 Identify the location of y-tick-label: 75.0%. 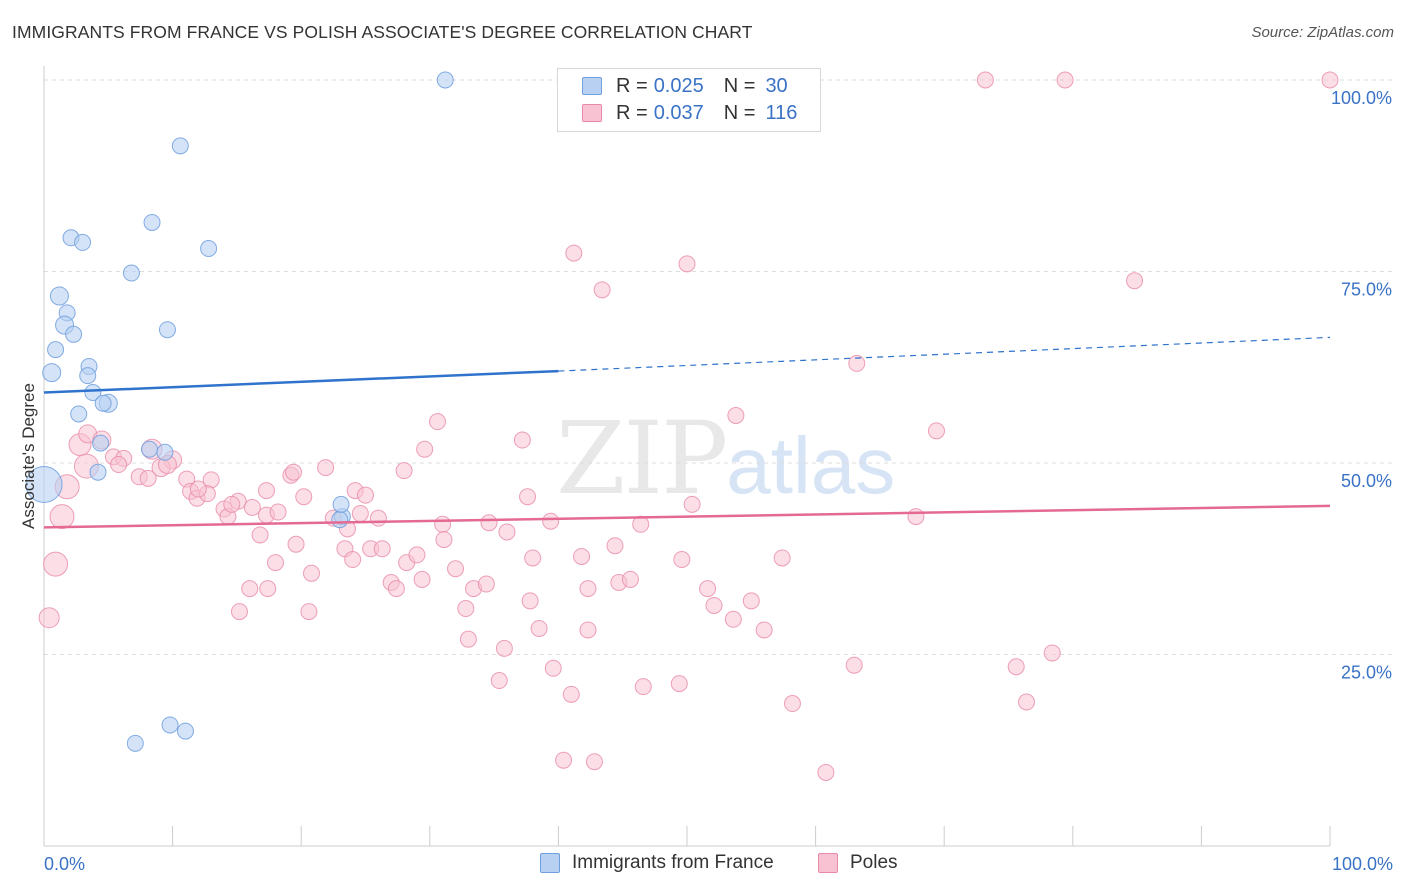
(1366, 290).